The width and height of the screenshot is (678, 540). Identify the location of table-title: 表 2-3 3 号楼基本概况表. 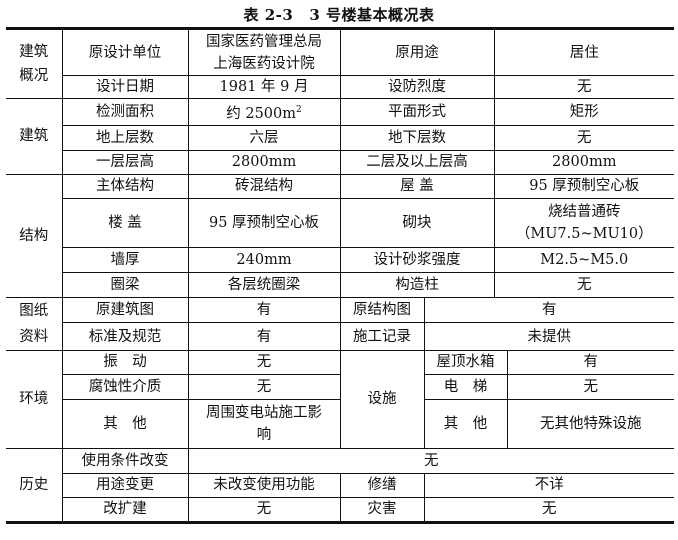
(339, 14).